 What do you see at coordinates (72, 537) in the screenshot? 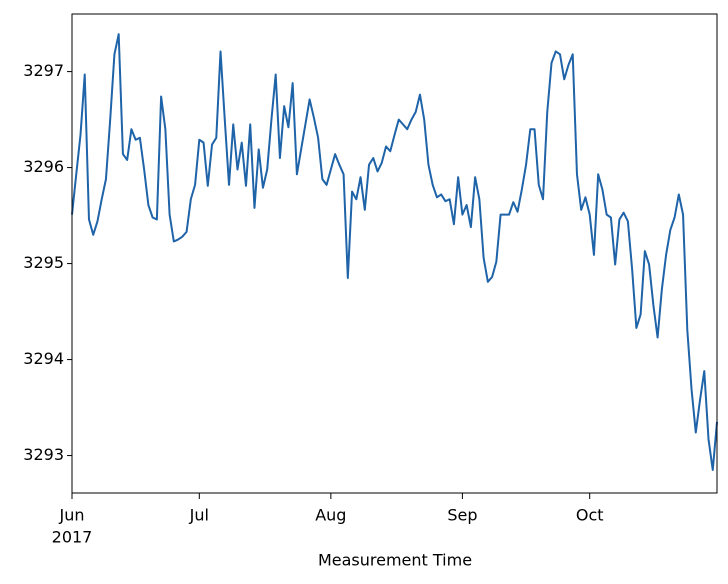
I see `x-year-label: 2017` at bounding box center [72, 537].